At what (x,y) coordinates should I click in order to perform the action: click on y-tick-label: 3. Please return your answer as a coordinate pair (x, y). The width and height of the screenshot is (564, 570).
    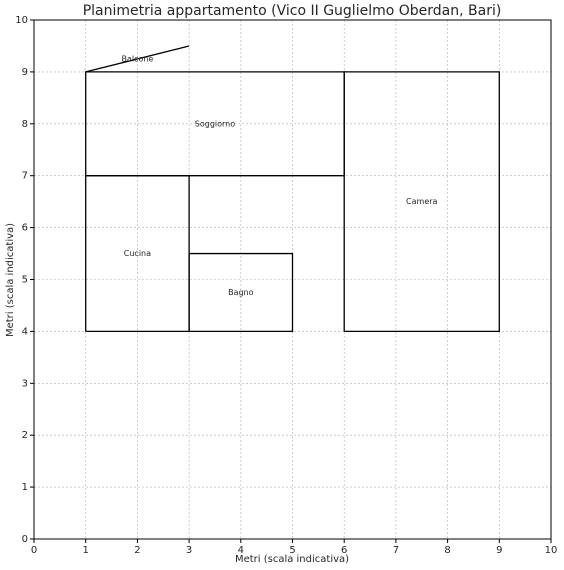
    Looking at the image, I should click on (25, 383).